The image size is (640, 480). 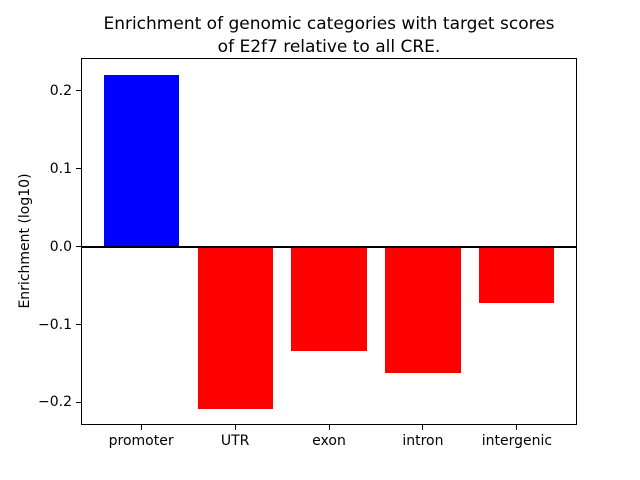 I want to click on bar-exon, so click(x=329, y=298).